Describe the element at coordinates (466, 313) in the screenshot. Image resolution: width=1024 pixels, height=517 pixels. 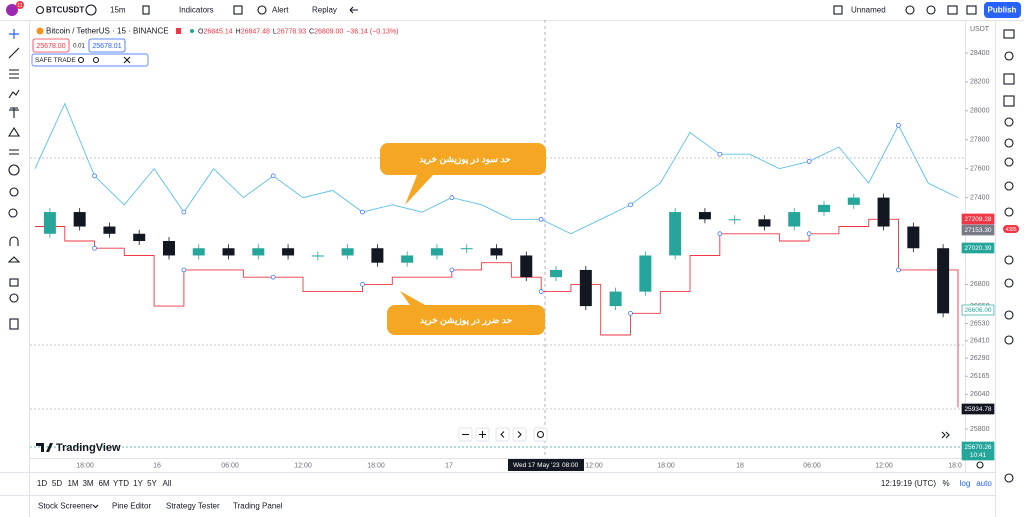
I see `annotation-bubble` at that location.